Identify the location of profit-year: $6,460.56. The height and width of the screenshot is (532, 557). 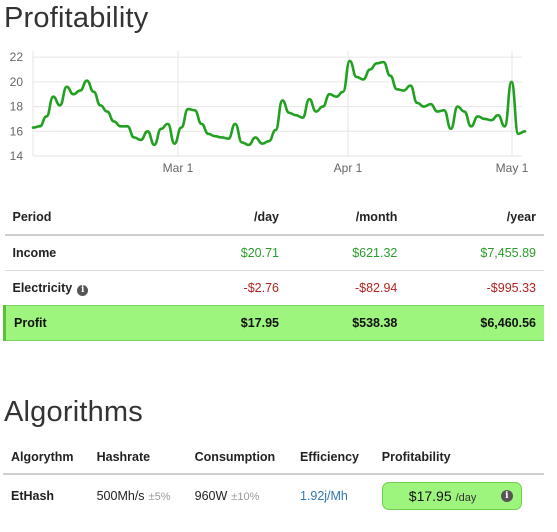
(474, 323).